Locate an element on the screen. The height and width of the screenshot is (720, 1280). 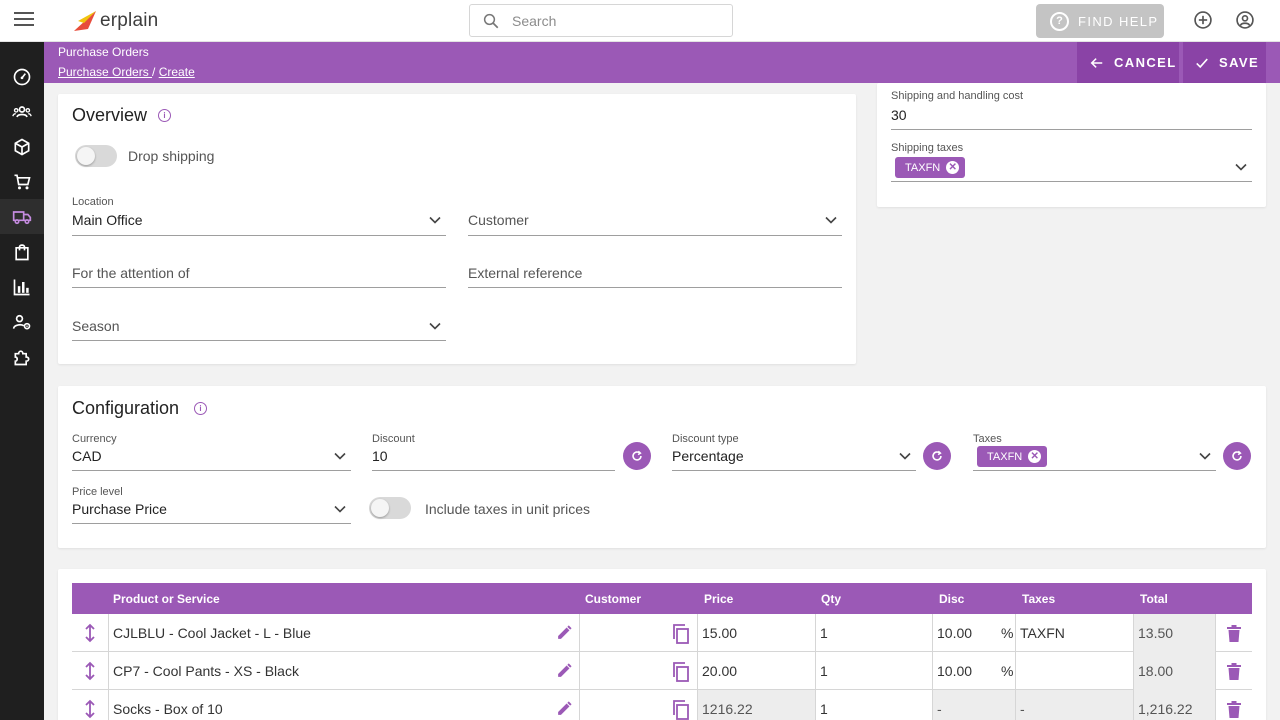
sidebar-item-reports is located at coordinates (22, 286).